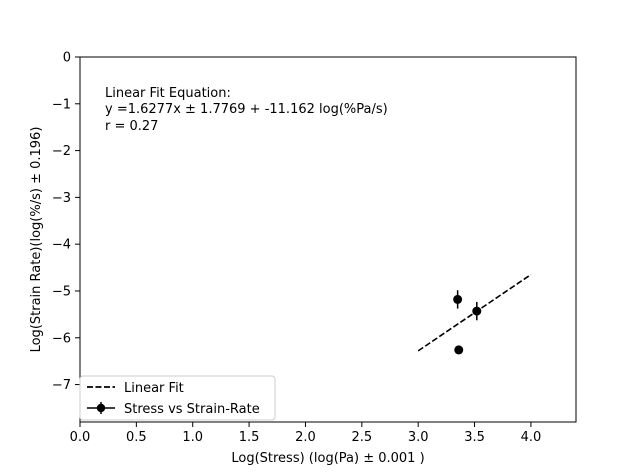  I want to click on y-tick-label: −2, so click(61, 151).